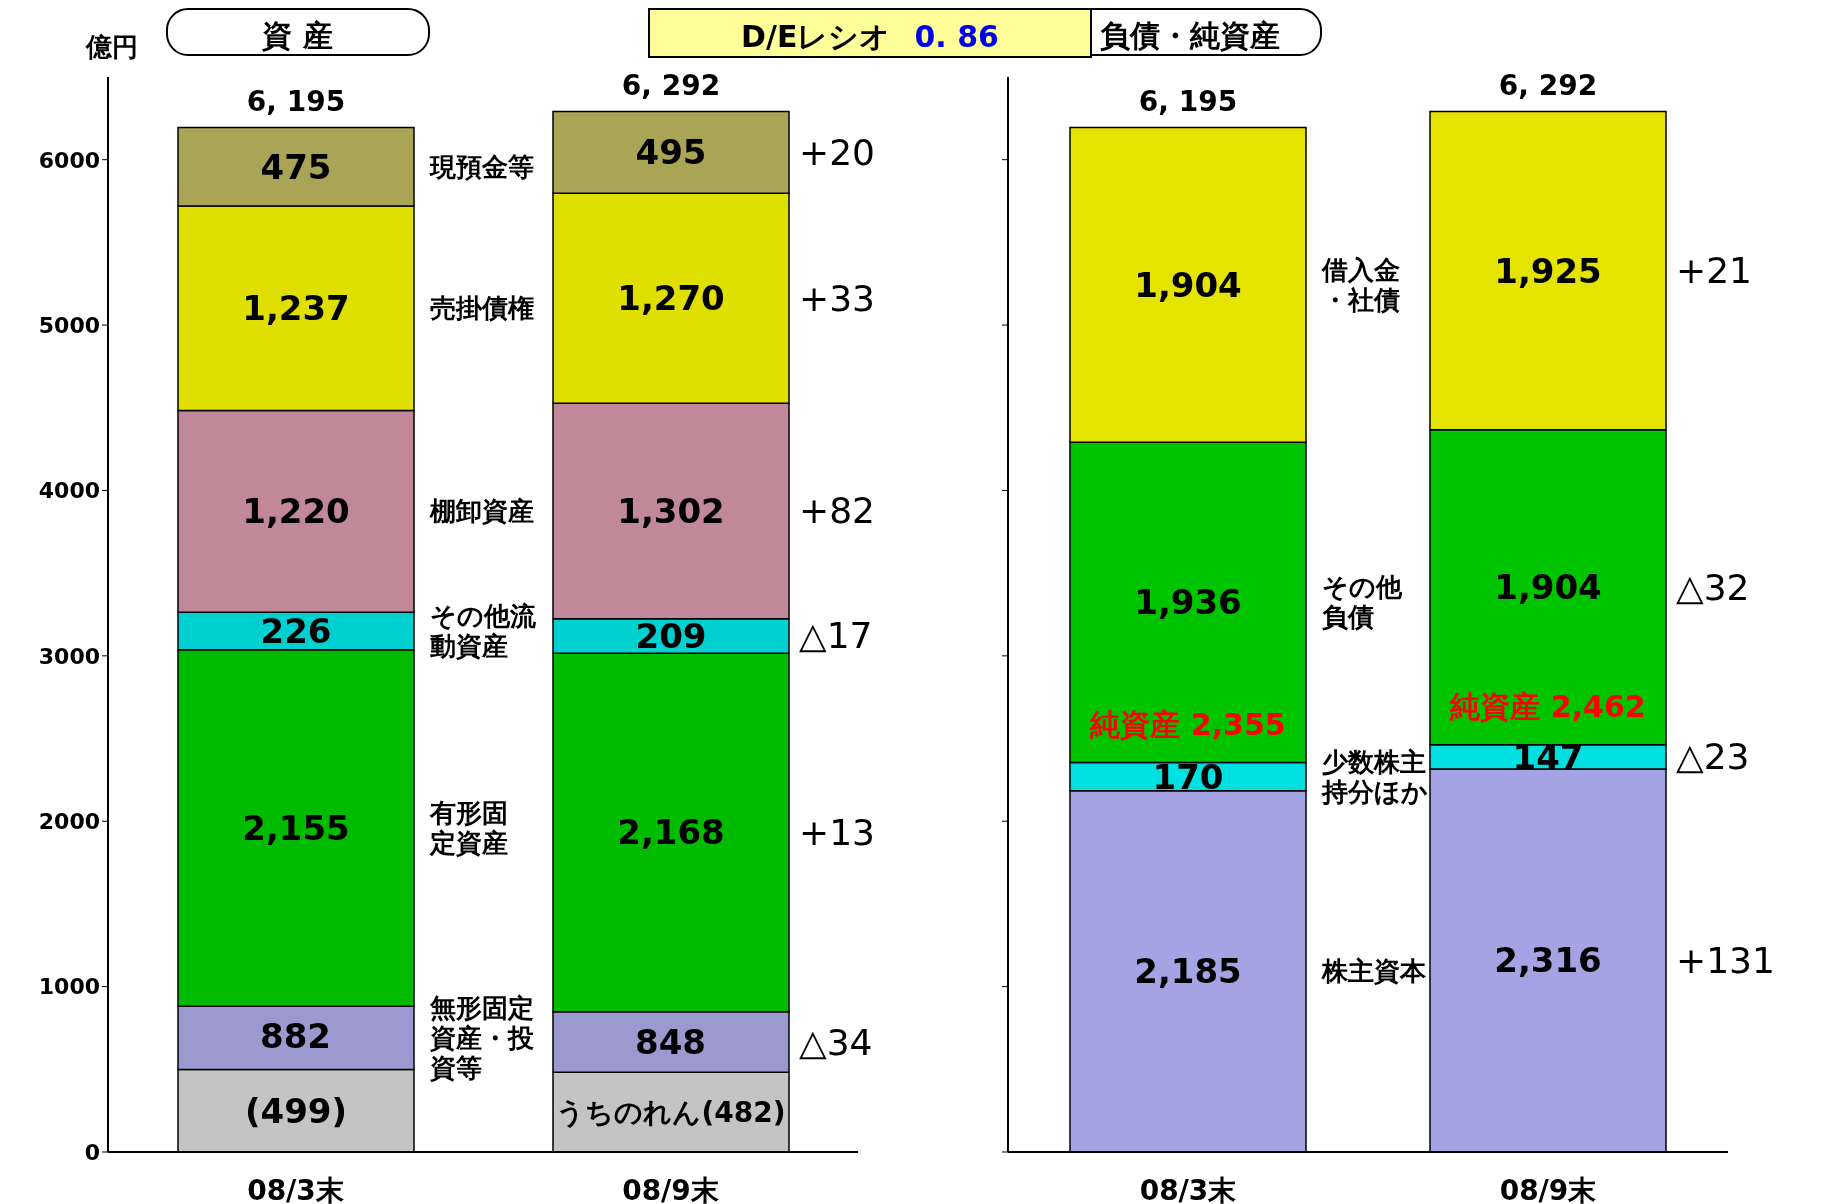  Describe the element at coordinates (69, 656) in the screenshot. I see `y-tick-label: 3000` at that location.